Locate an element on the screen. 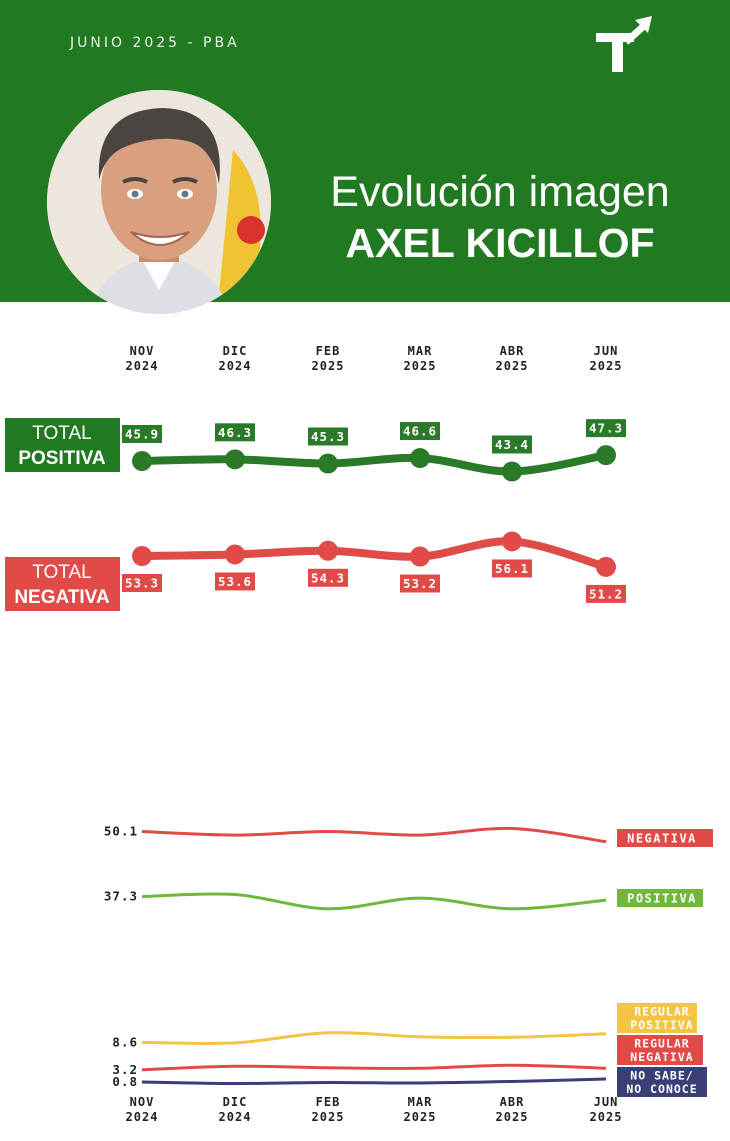 The height and width of the screenshot is (1141, 730). x-tick-bottom-month: FEB is located at coordinates (328, 1102).